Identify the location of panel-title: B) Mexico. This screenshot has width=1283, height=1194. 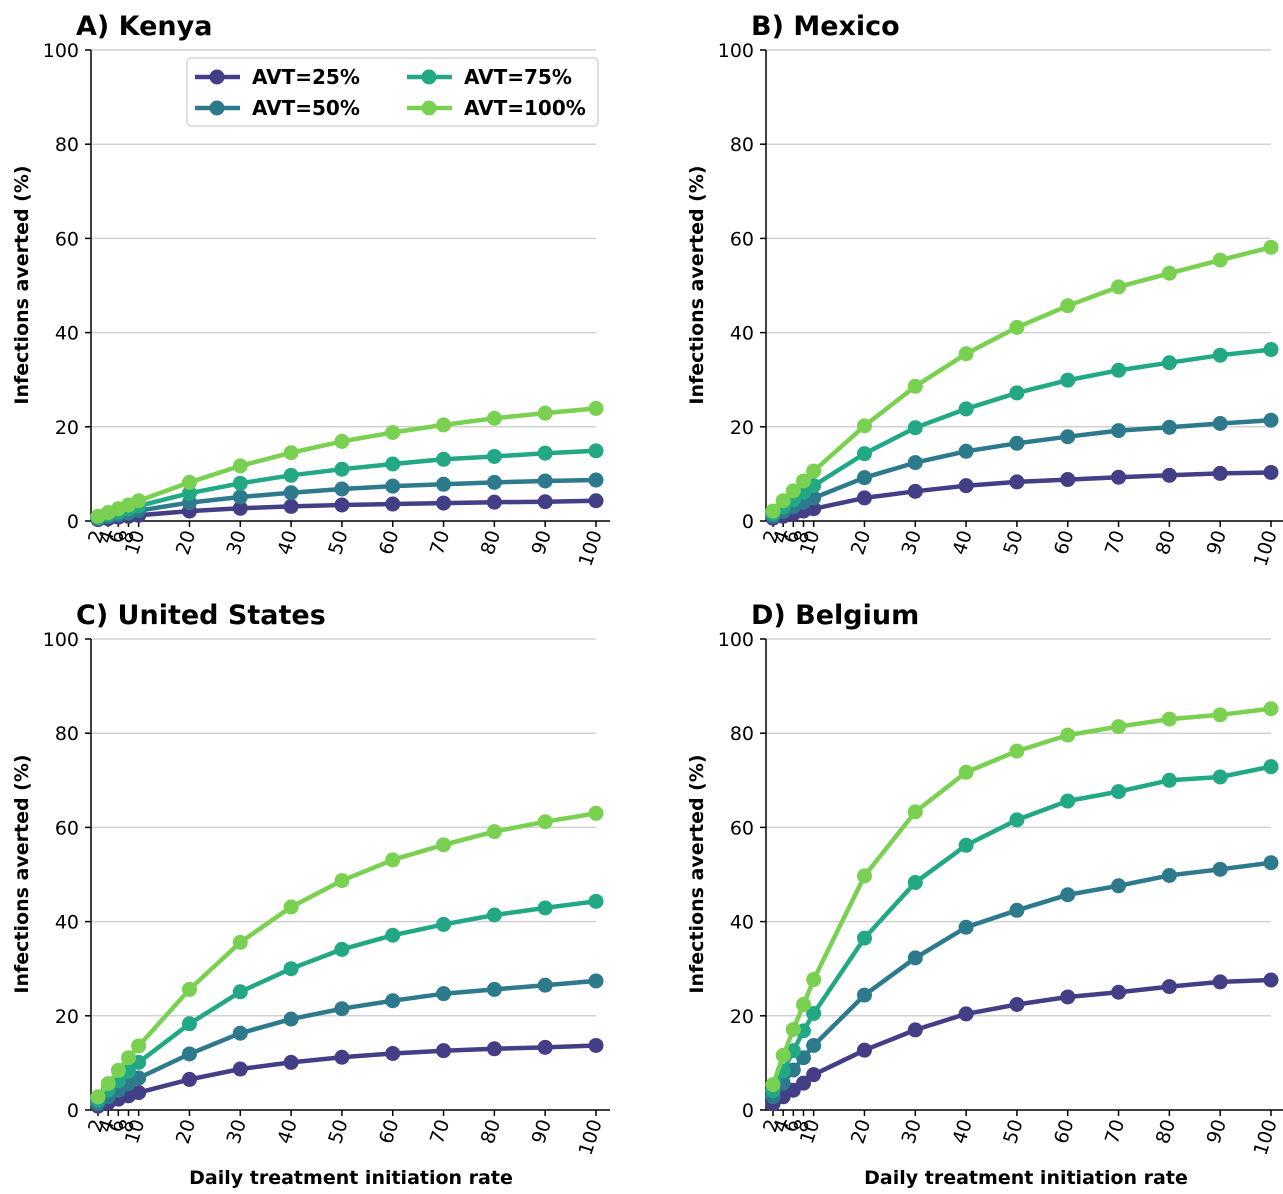
(825, 26).